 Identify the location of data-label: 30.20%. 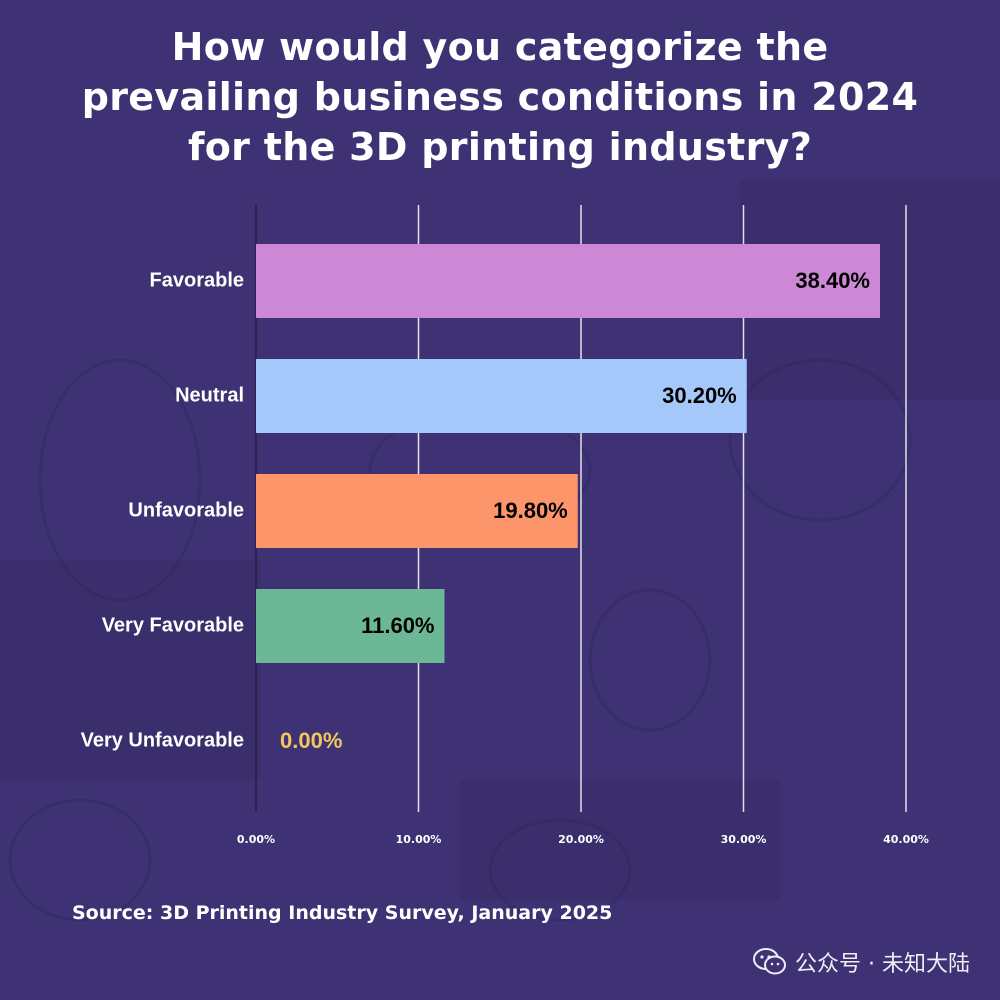
(699, 395).